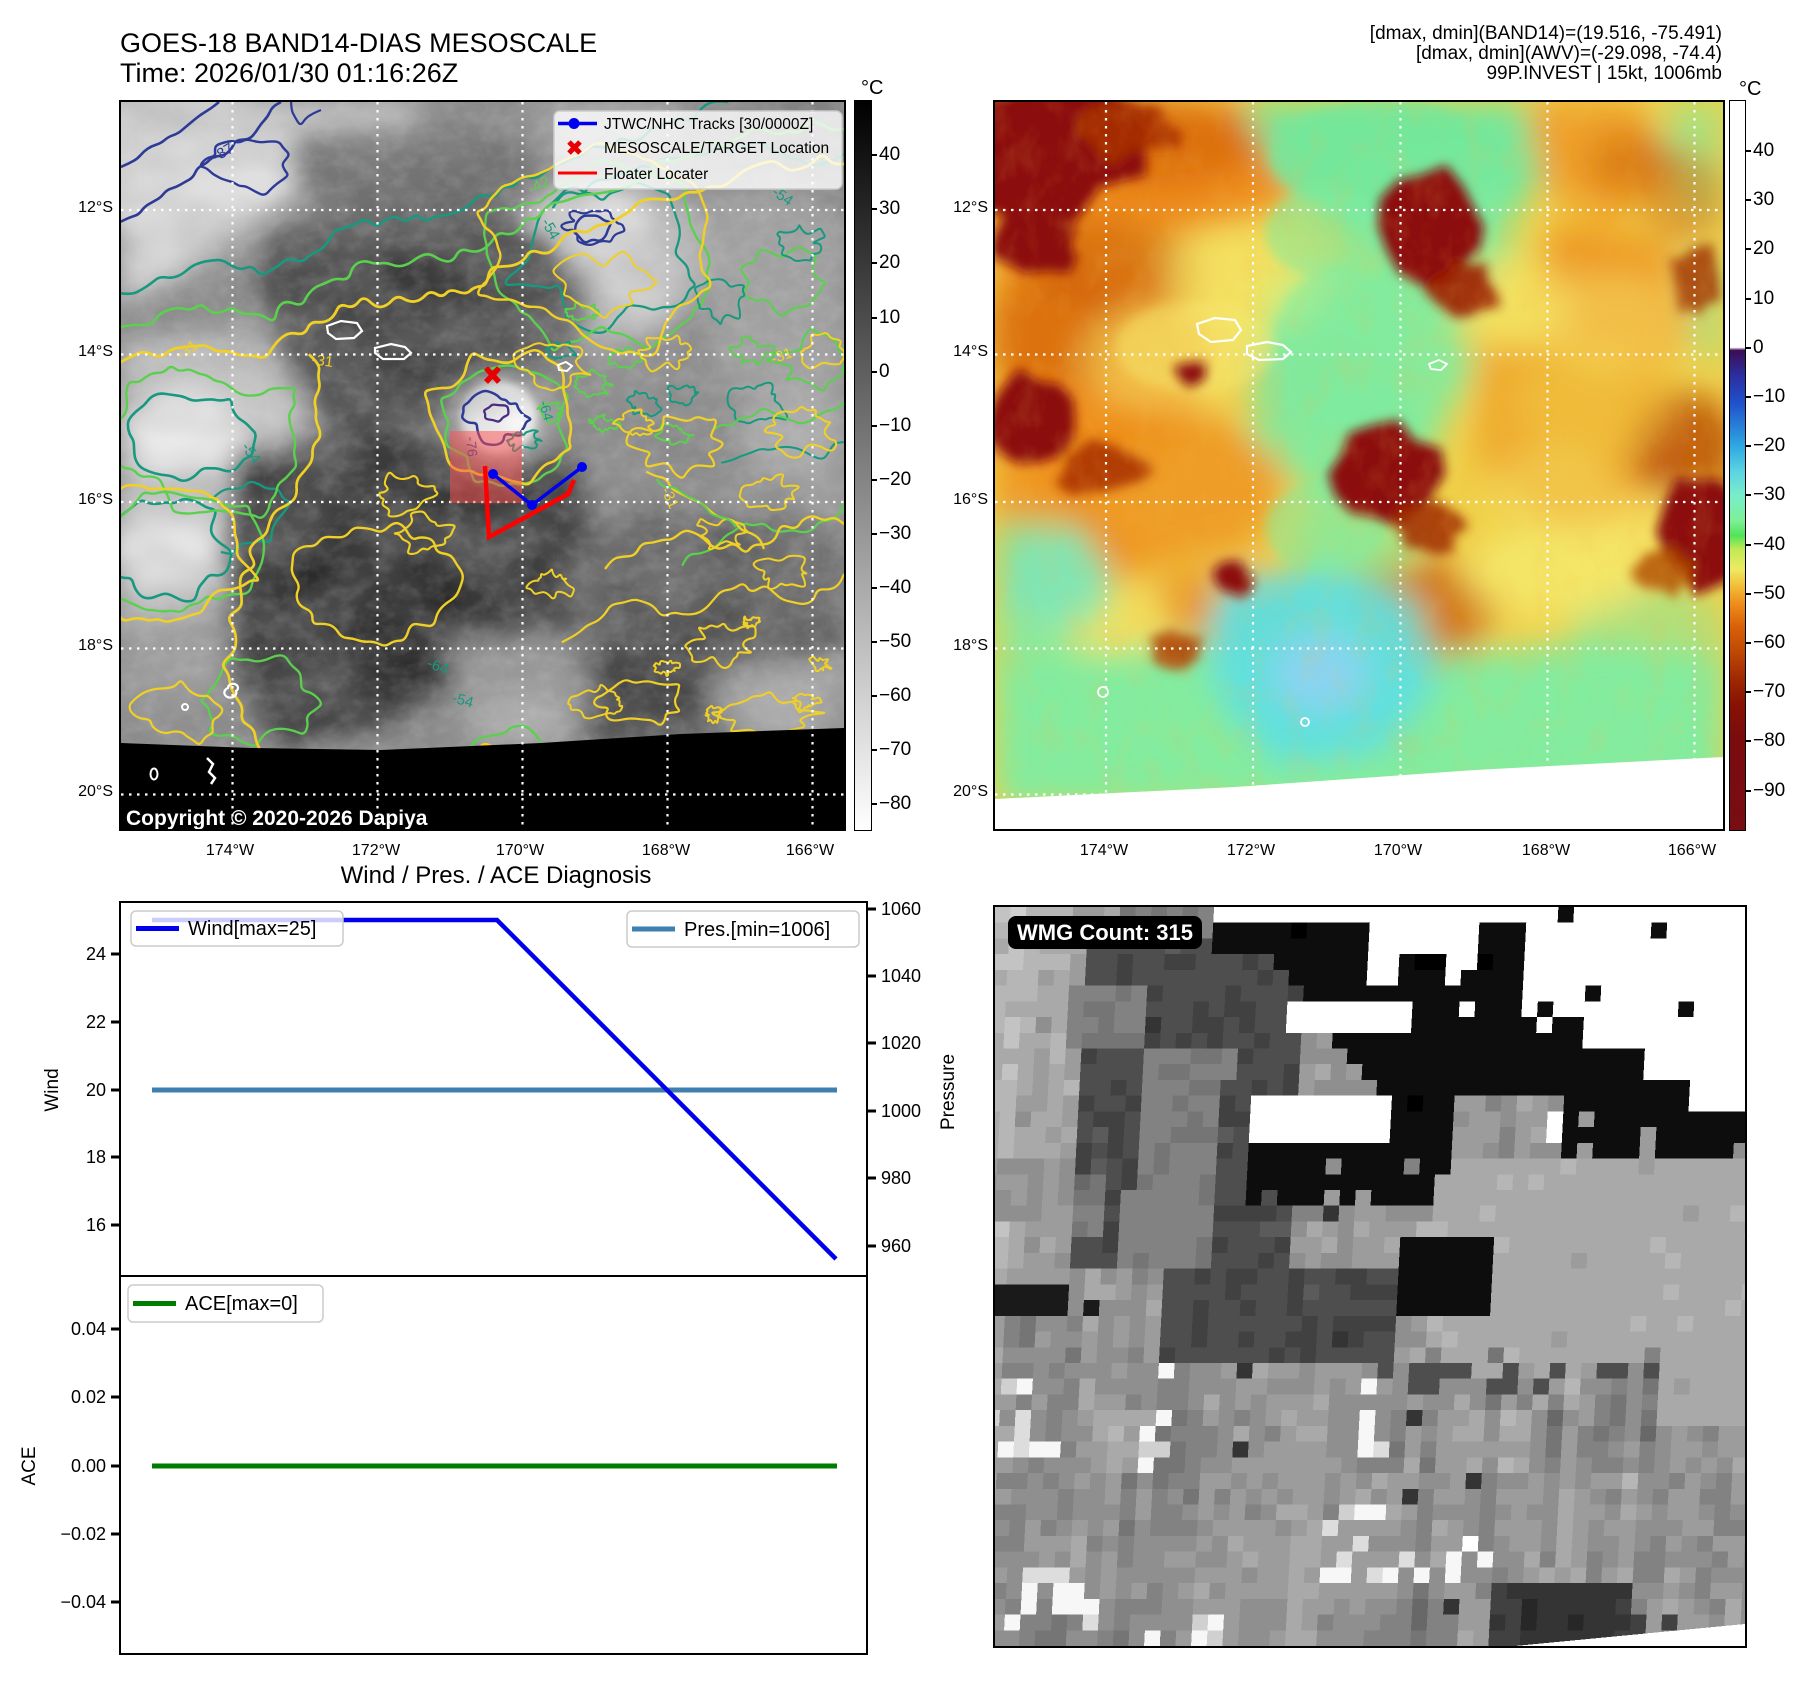  What do you see at coordinates (757, 930) in the screenshot?
I see `svg-text: Pres.[min=1006]` at bounding box center [757, 930].